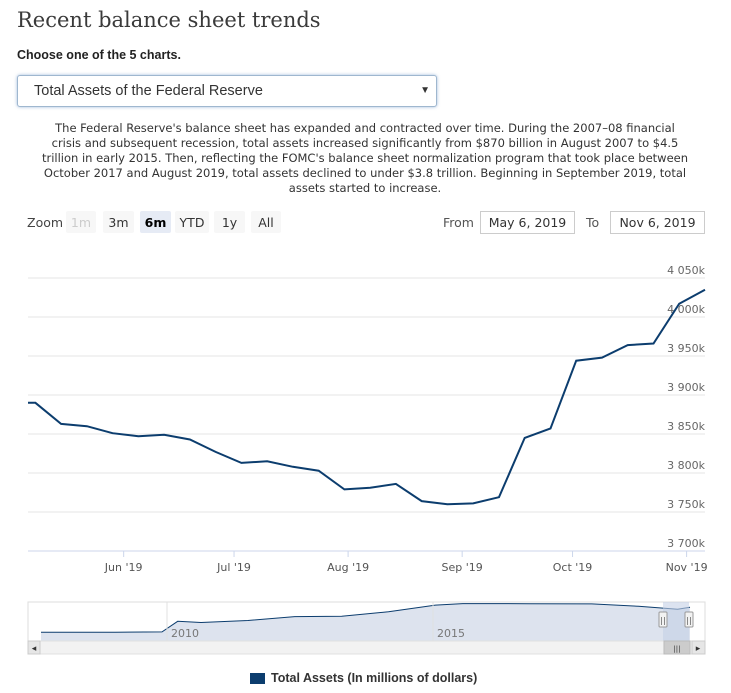 This screenshot has width=731, height=693. I want to click on navigator-right-handle-grip: ||, so click(688, 620).